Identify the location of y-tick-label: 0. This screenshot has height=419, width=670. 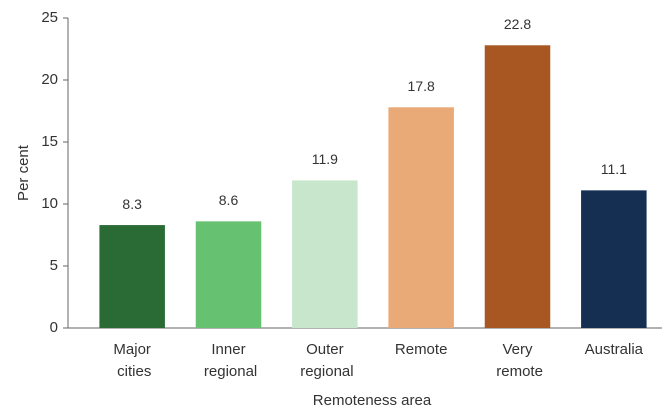
(54, 327).